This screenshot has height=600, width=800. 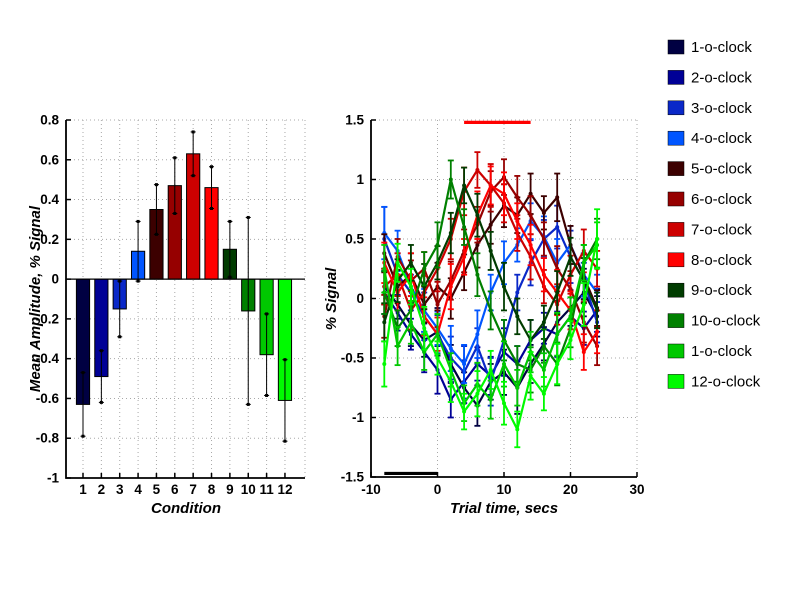 What do you see at coordinates (49, 239) in the screenshot?
I see `y-tick-label: 0.2` at bounding box center [49, 239].